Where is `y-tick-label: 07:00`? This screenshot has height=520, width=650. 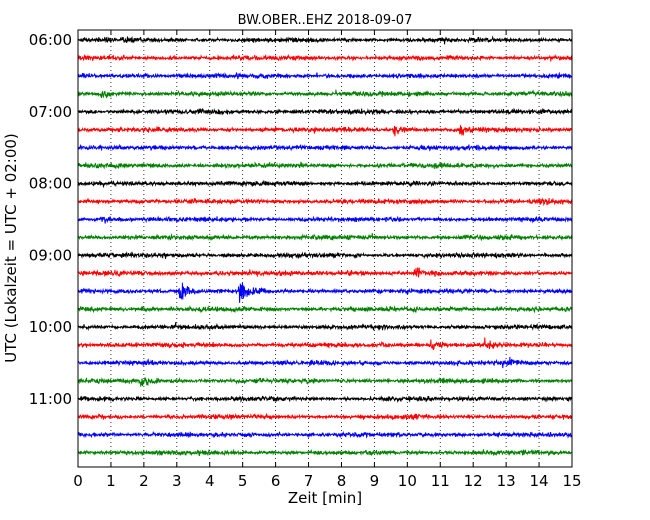 y-tick-label: 07:00 is located at coordinates (50, 112).